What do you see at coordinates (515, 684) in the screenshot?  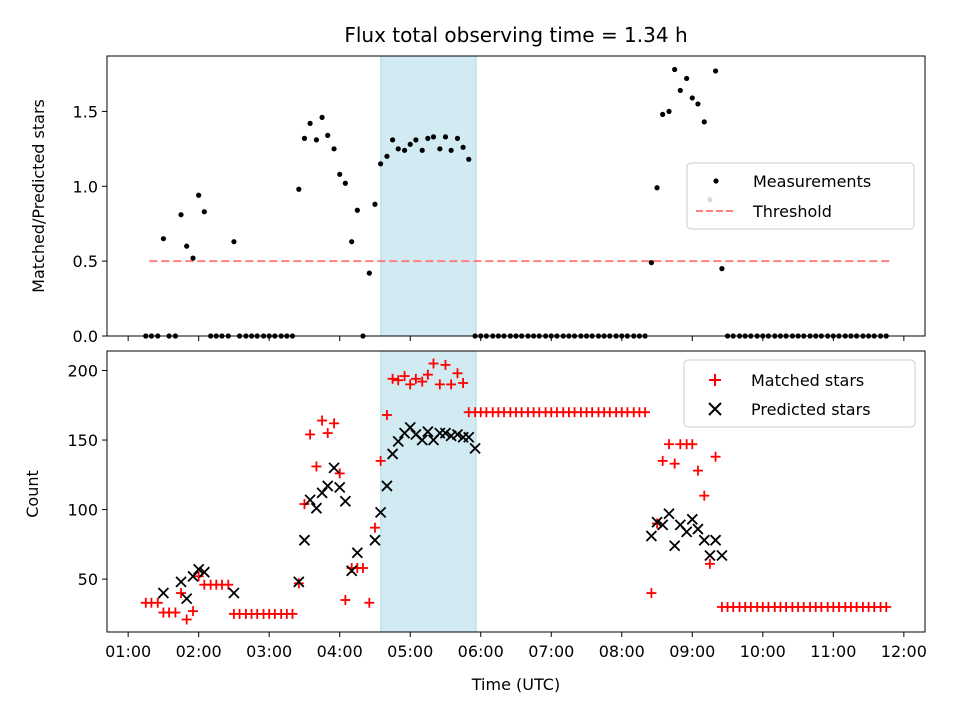 I see `x-axis-label: Time (UTC)` at bounding box center [515, 684].